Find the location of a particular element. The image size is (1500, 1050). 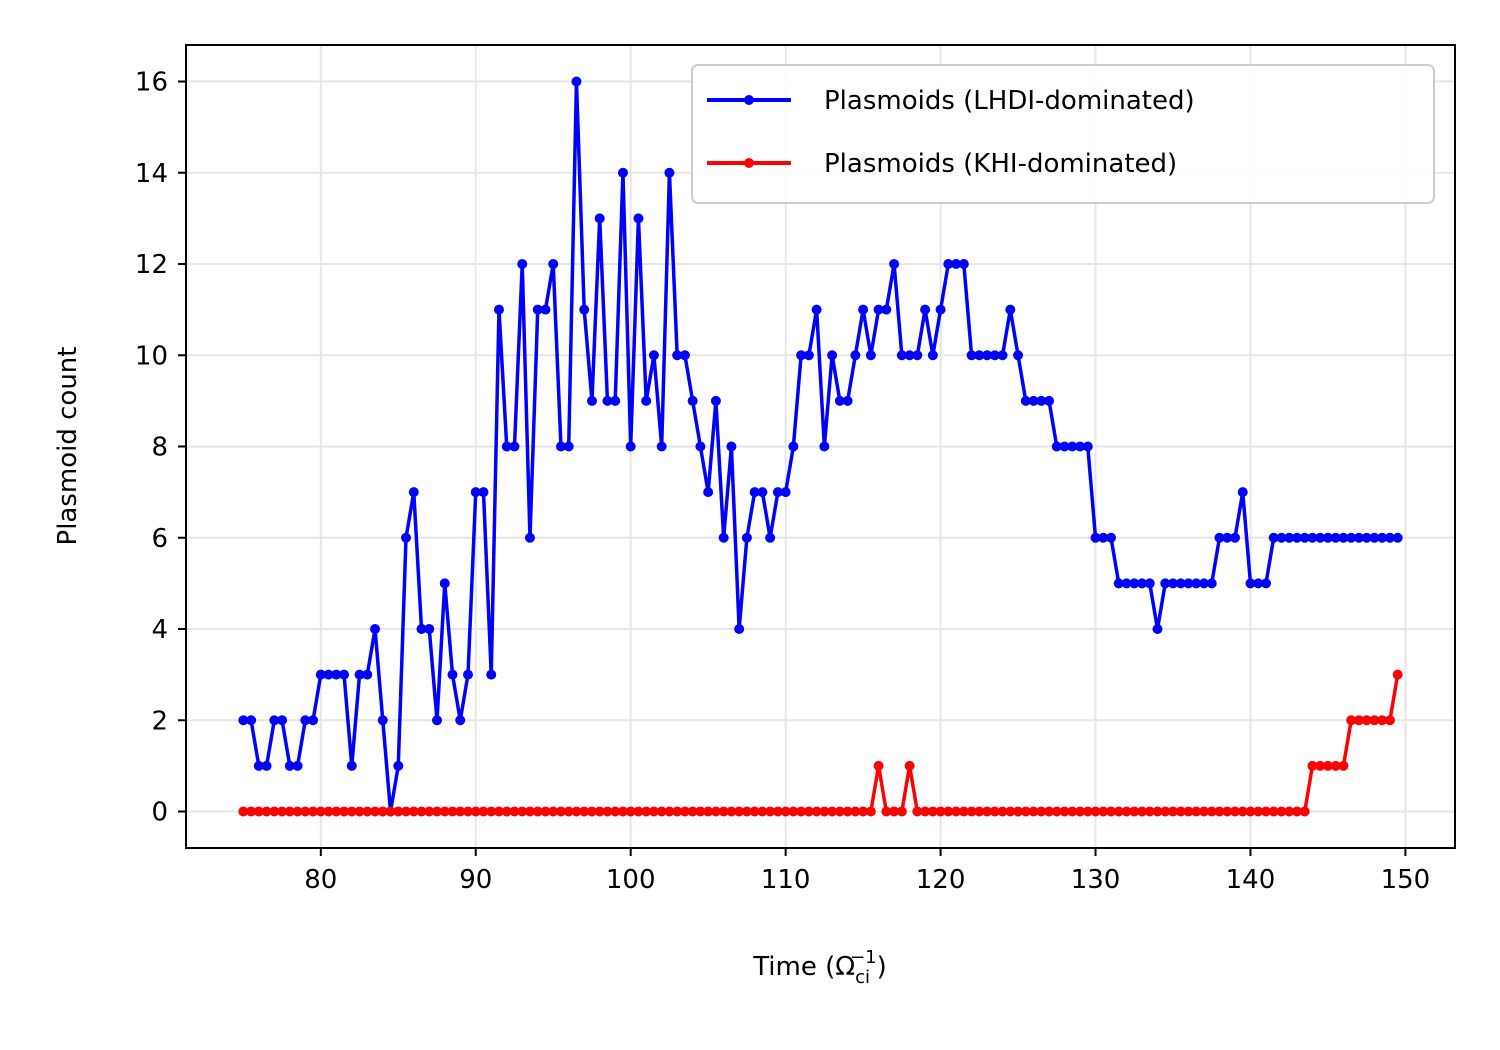

y-tick-label: 14 is located at coordinates (151, 174).